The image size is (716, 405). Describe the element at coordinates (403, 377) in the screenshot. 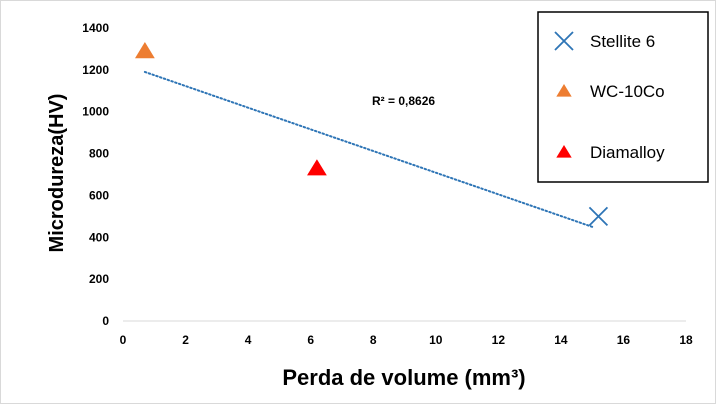

I see `x-axis-title: Perda de volume (mm³)` at that location.